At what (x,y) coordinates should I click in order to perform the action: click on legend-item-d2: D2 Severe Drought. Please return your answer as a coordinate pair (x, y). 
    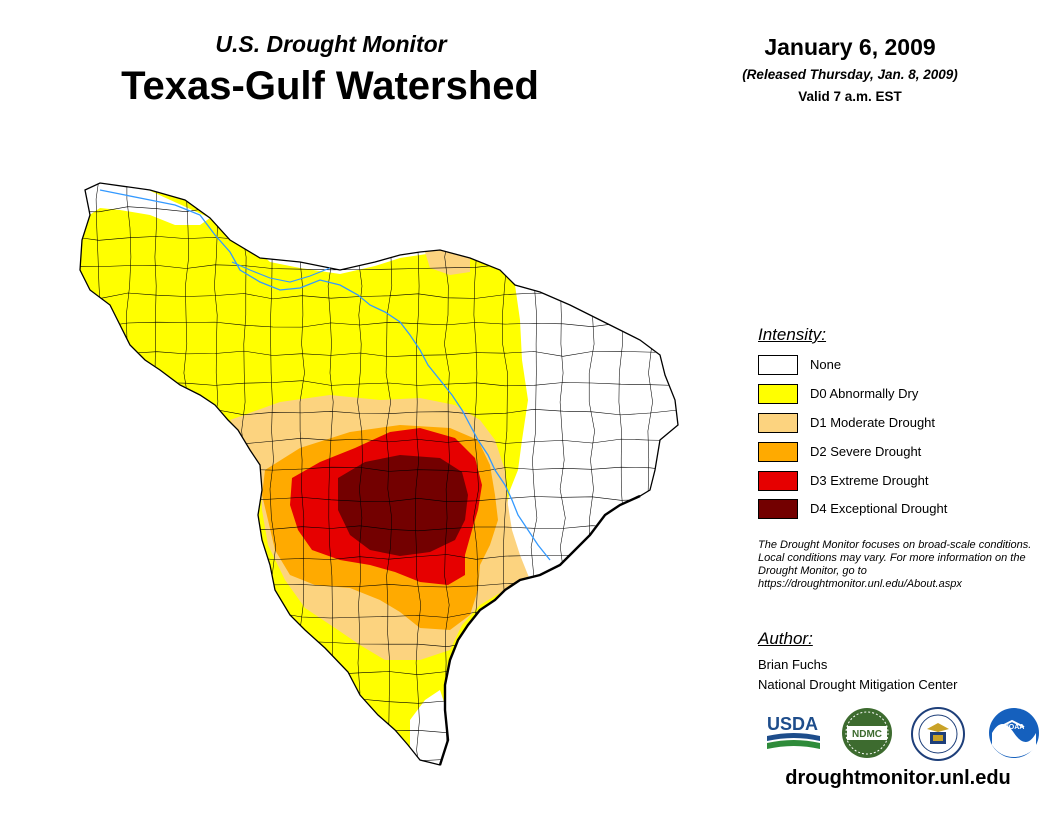
    Looking at the image, I should click on (898, 454).